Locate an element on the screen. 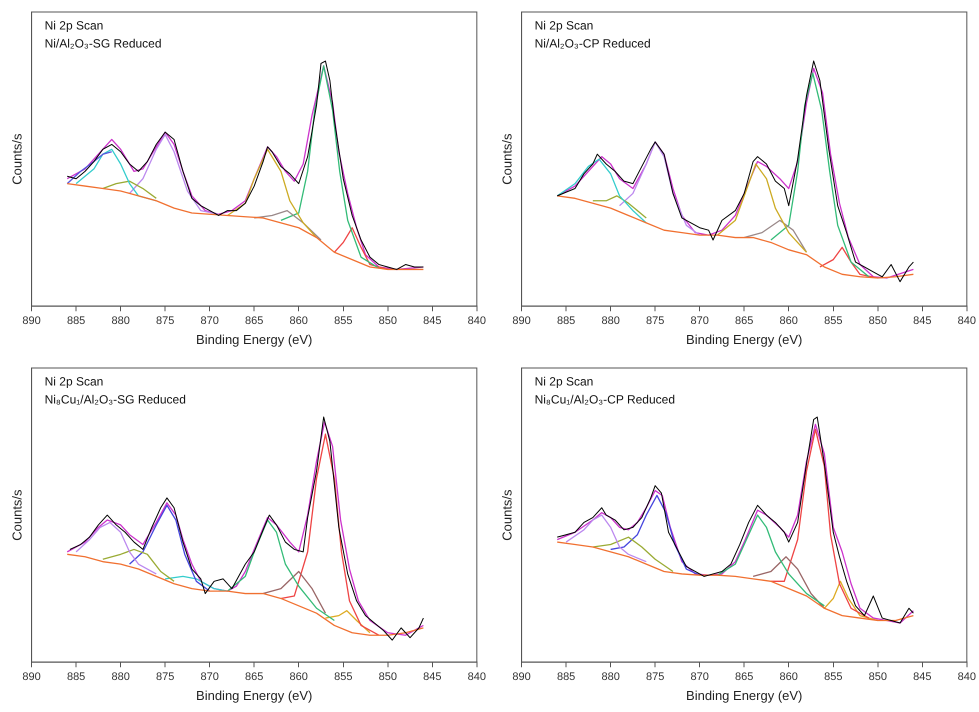  chart-subtitle: Ni/Al₂O₃-SG Reduced is located at coordinates (103, 43).